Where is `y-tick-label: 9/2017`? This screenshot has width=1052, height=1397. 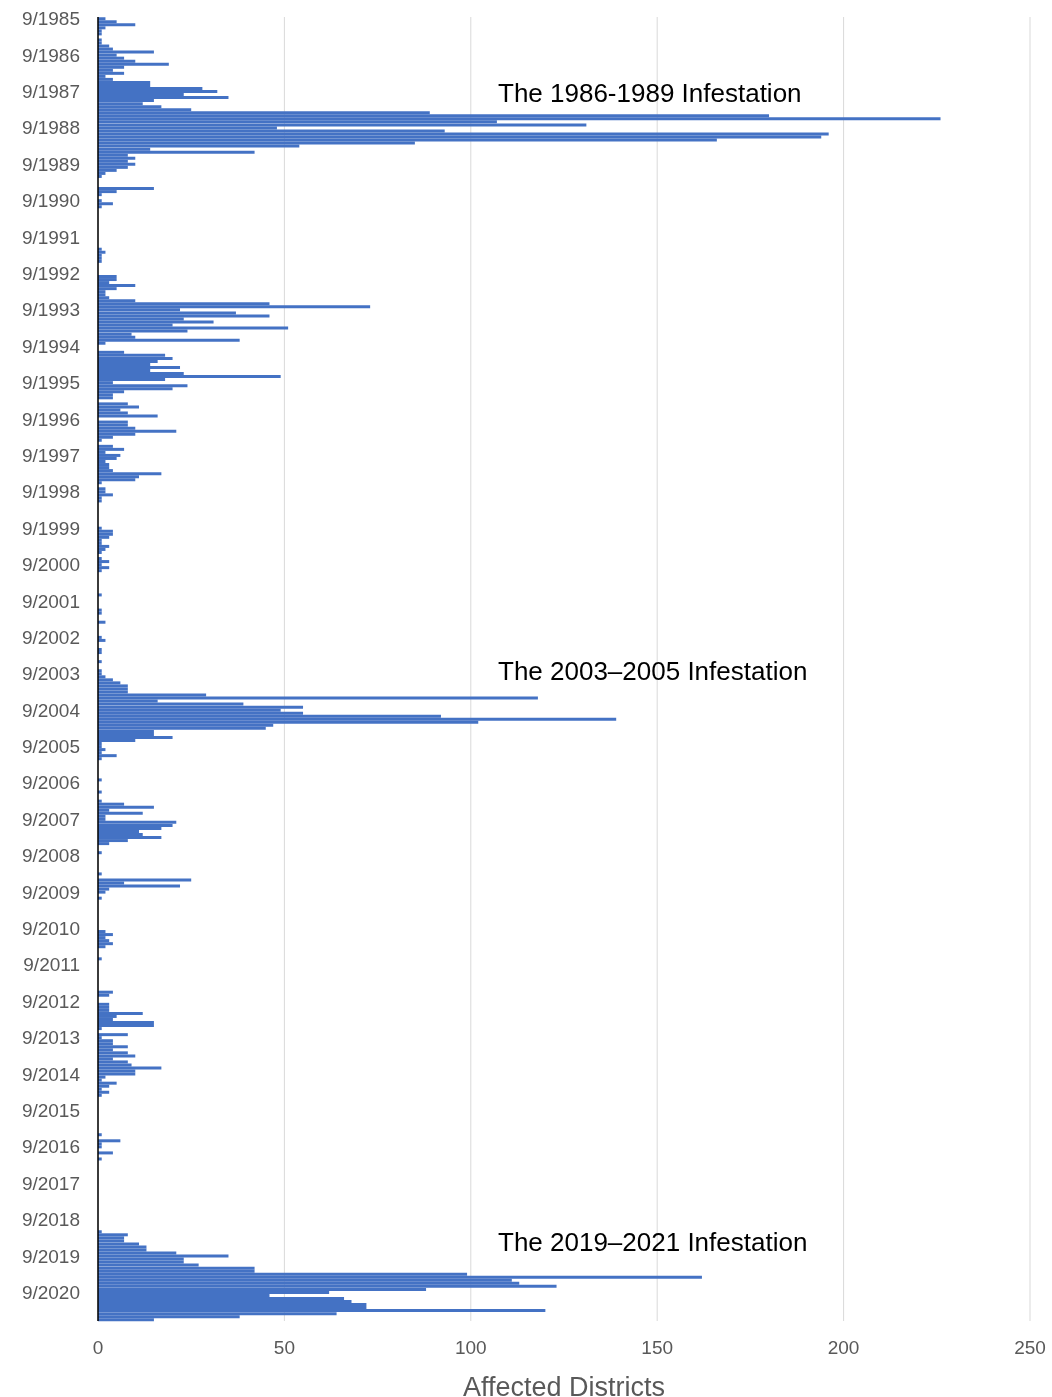
y-tick-label: 9/2017 is located at coordinates (50, 1183).